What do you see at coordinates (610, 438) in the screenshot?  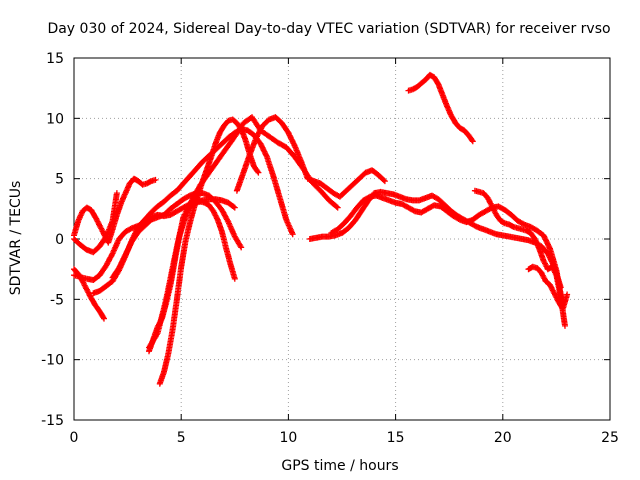 I see `x-tick-label: 25` at bounding box center [610, 438].